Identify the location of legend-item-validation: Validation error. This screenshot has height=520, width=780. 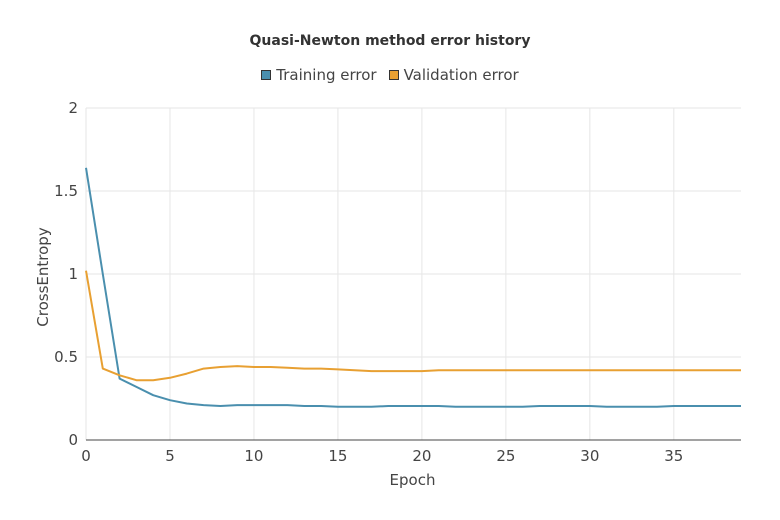
(453, 75).